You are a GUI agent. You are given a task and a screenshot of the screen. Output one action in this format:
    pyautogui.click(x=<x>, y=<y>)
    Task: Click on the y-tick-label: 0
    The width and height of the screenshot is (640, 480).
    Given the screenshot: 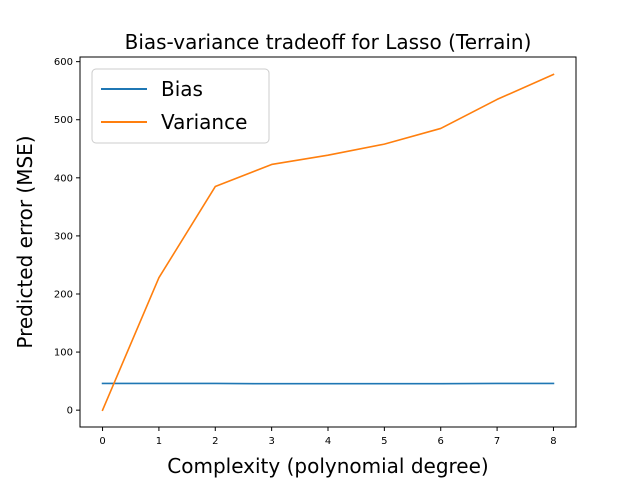 What is the action you would take?
    pyautogui.click(x=70, y=411)
    